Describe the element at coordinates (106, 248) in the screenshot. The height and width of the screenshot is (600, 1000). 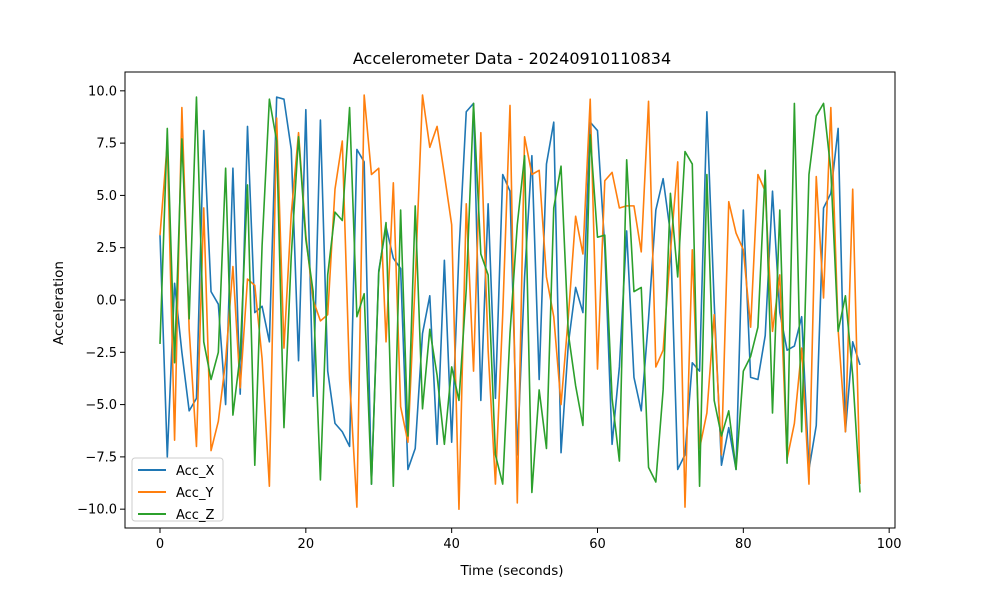
I see `y-tick-label: 2.5` at that location.